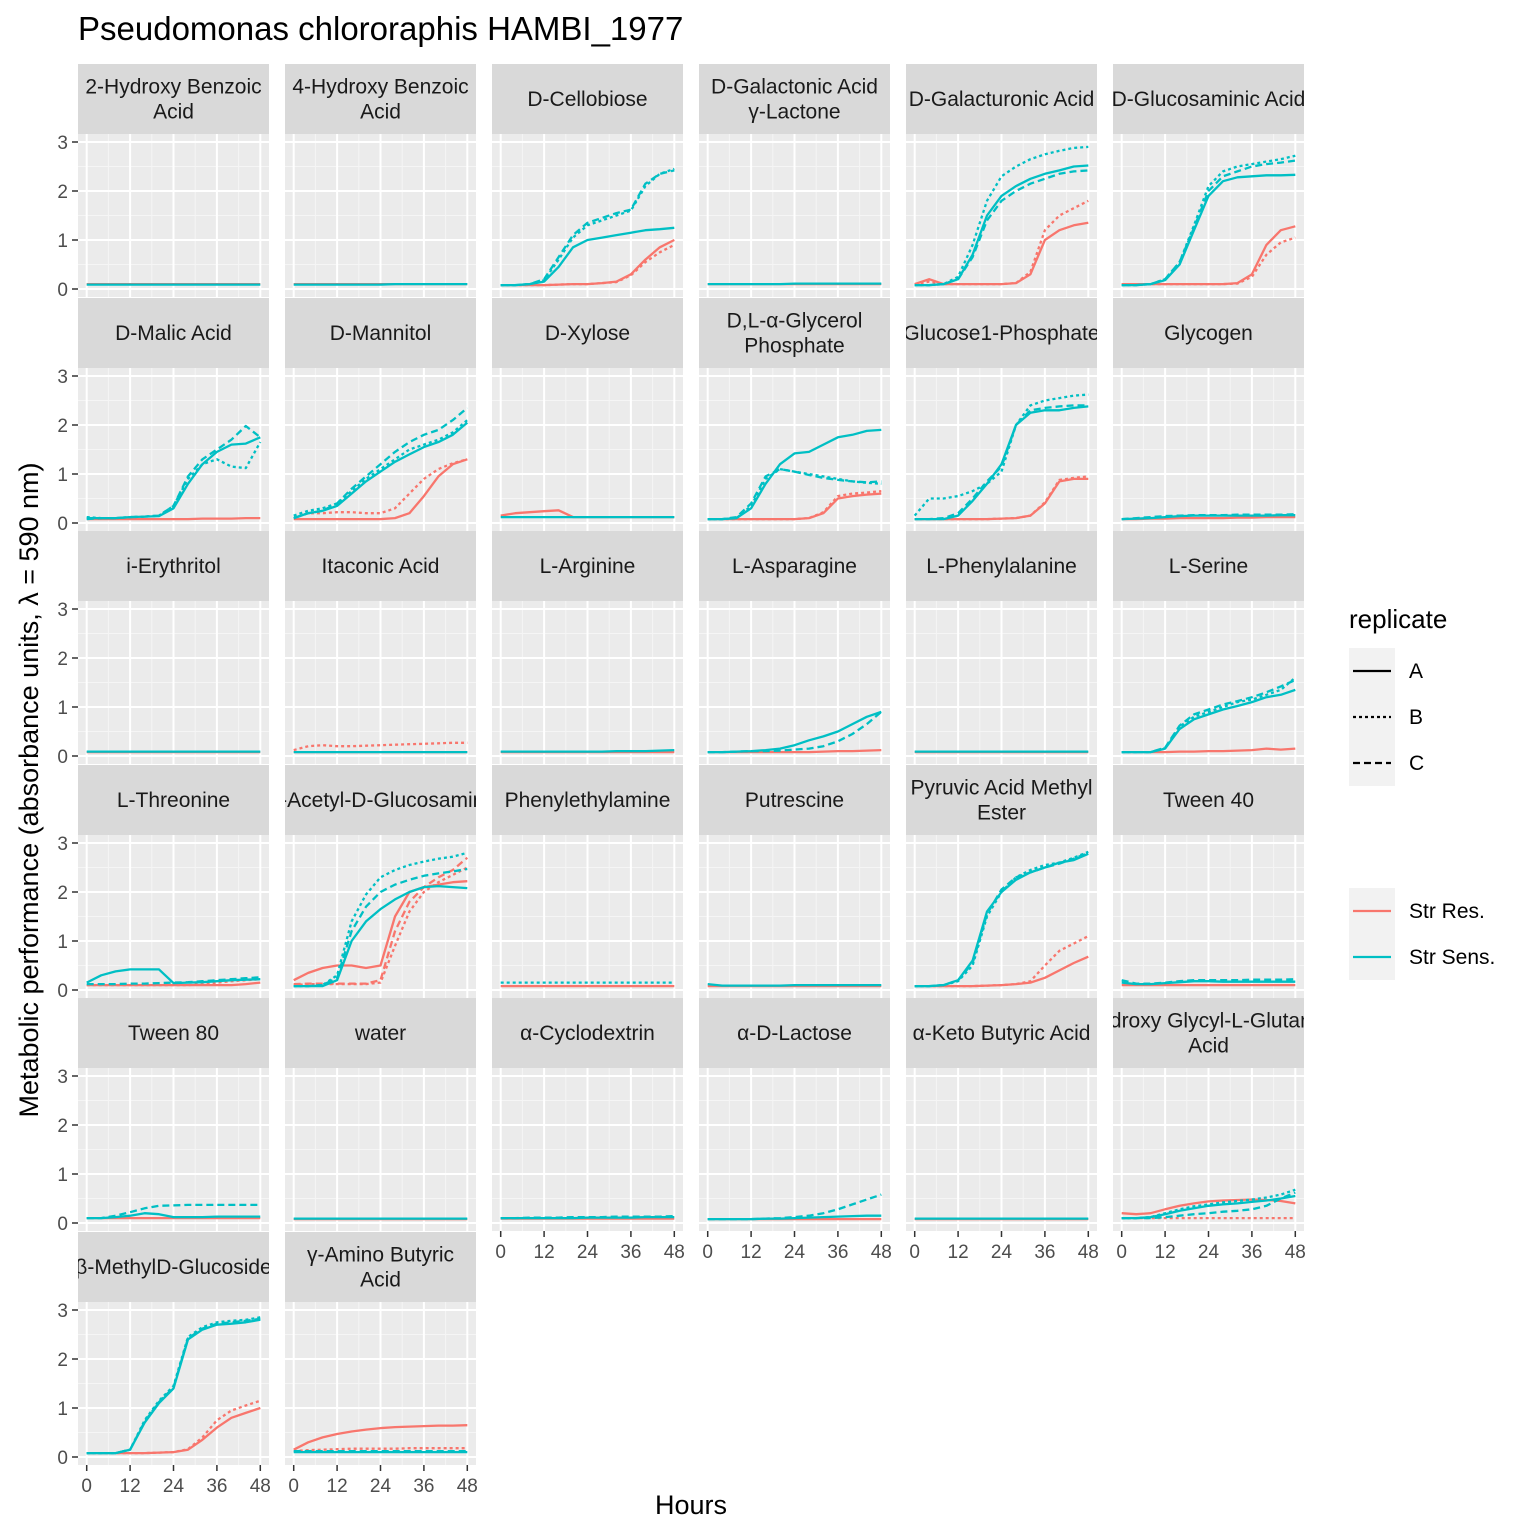 This screenshot has height=1536, width=1536. Describe the element at coordinates (588, 800) in the screenshot. I see `facet-strip-label: Phenylethylamine` at that location.